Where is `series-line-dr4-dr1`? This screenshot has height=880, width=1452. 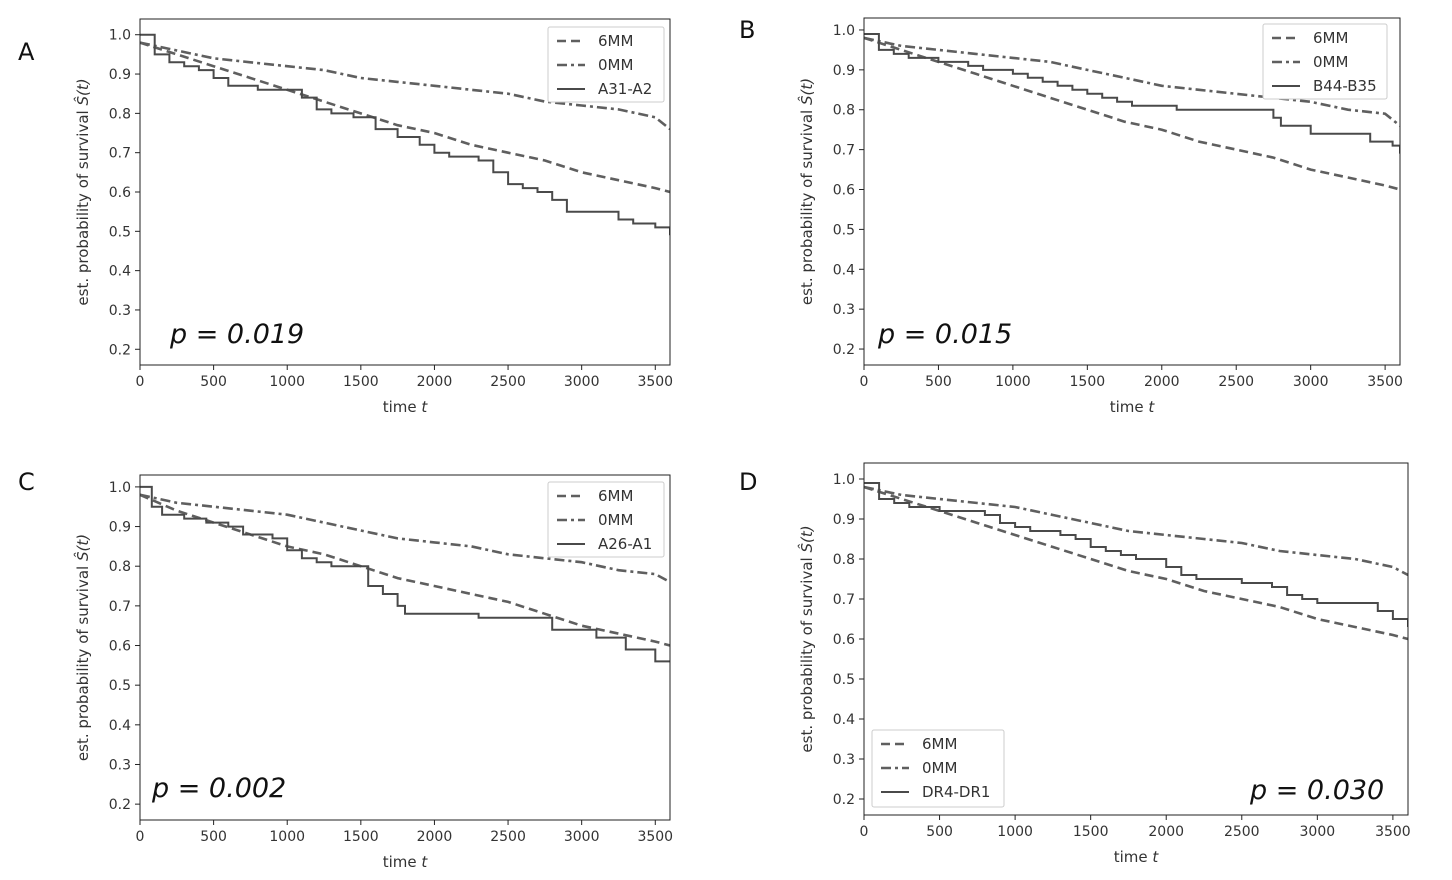 series-line-dr4-dr1 is located at coordinates (1136, 554).